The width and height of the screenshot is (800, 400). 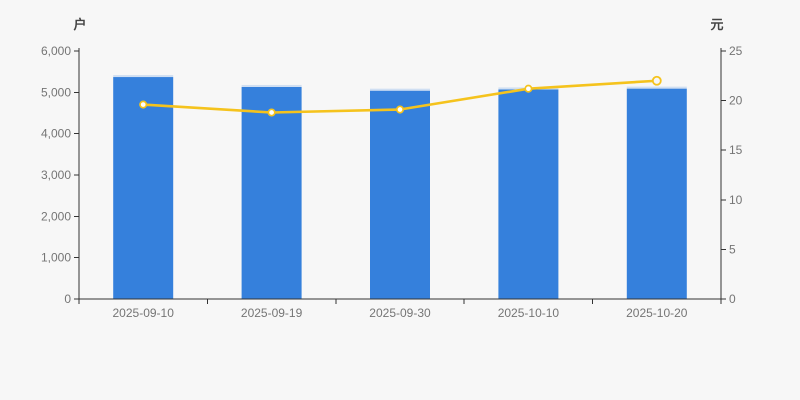 I want to click on left-axis-tick-label: 4,000, so click(x=56, y=134).